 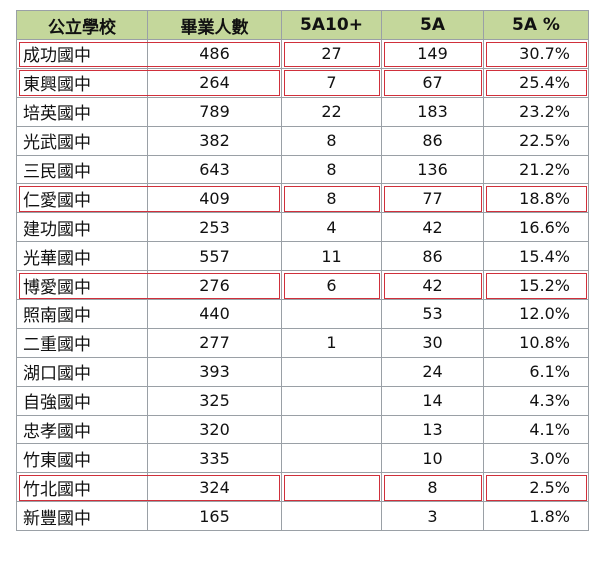 I want to click on 5a-percent-cell: 21.2%, so click(x=536, y=169).